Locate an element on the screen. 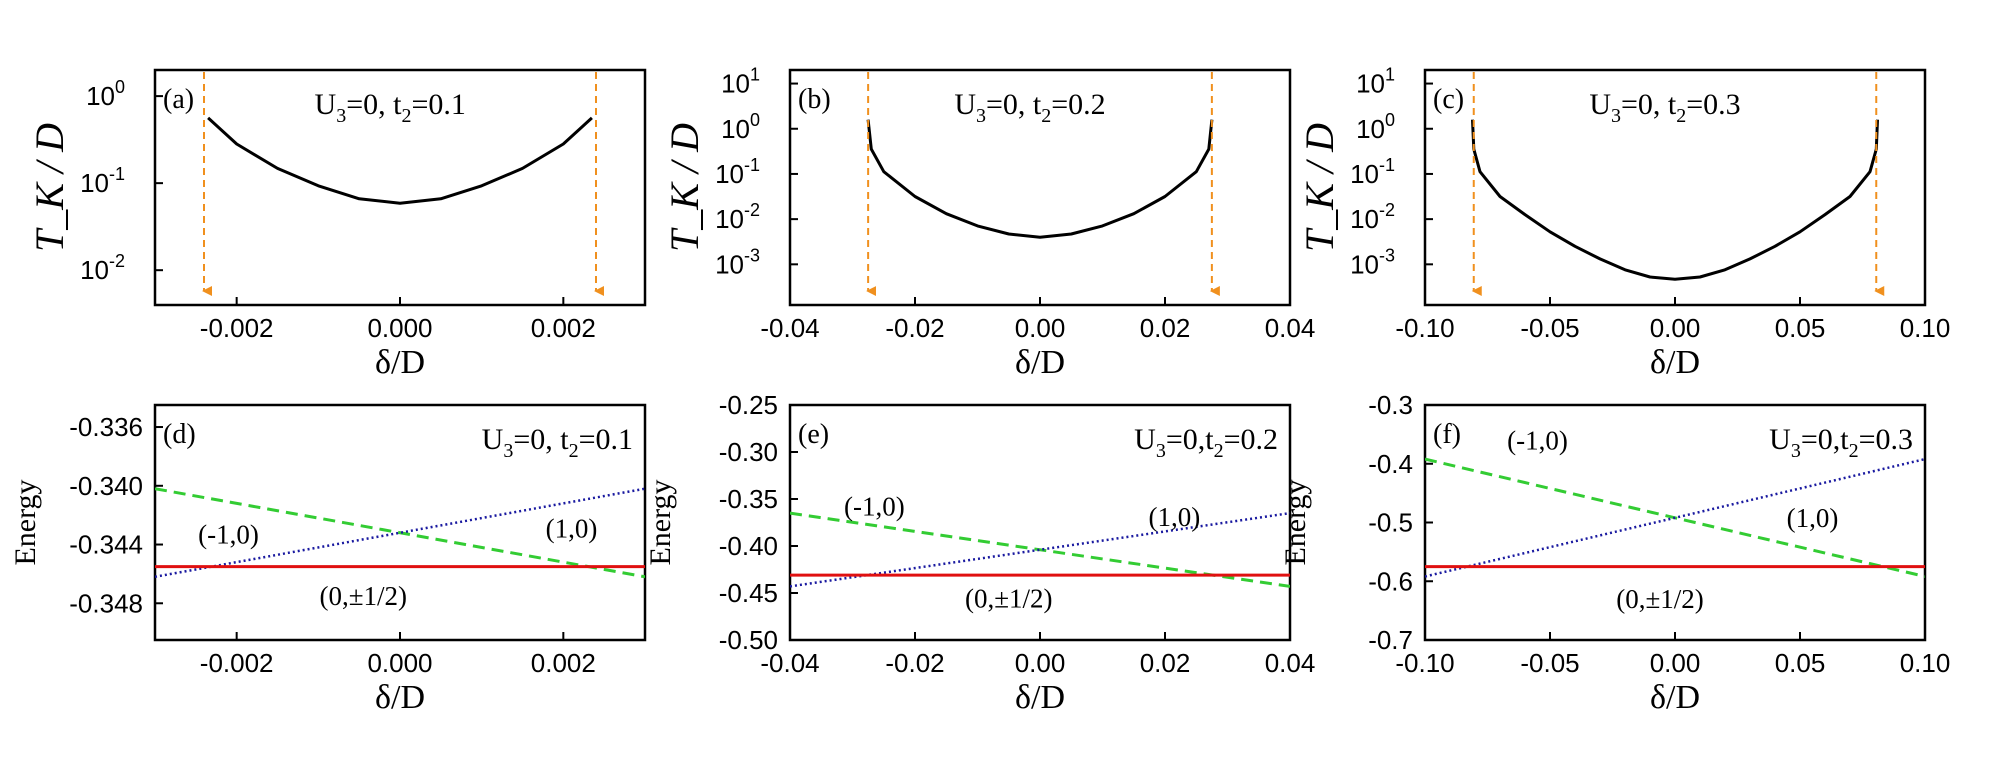 This screenshot has width=1991, height=759. panel-label: (e) is located at coordinates (813, 434).